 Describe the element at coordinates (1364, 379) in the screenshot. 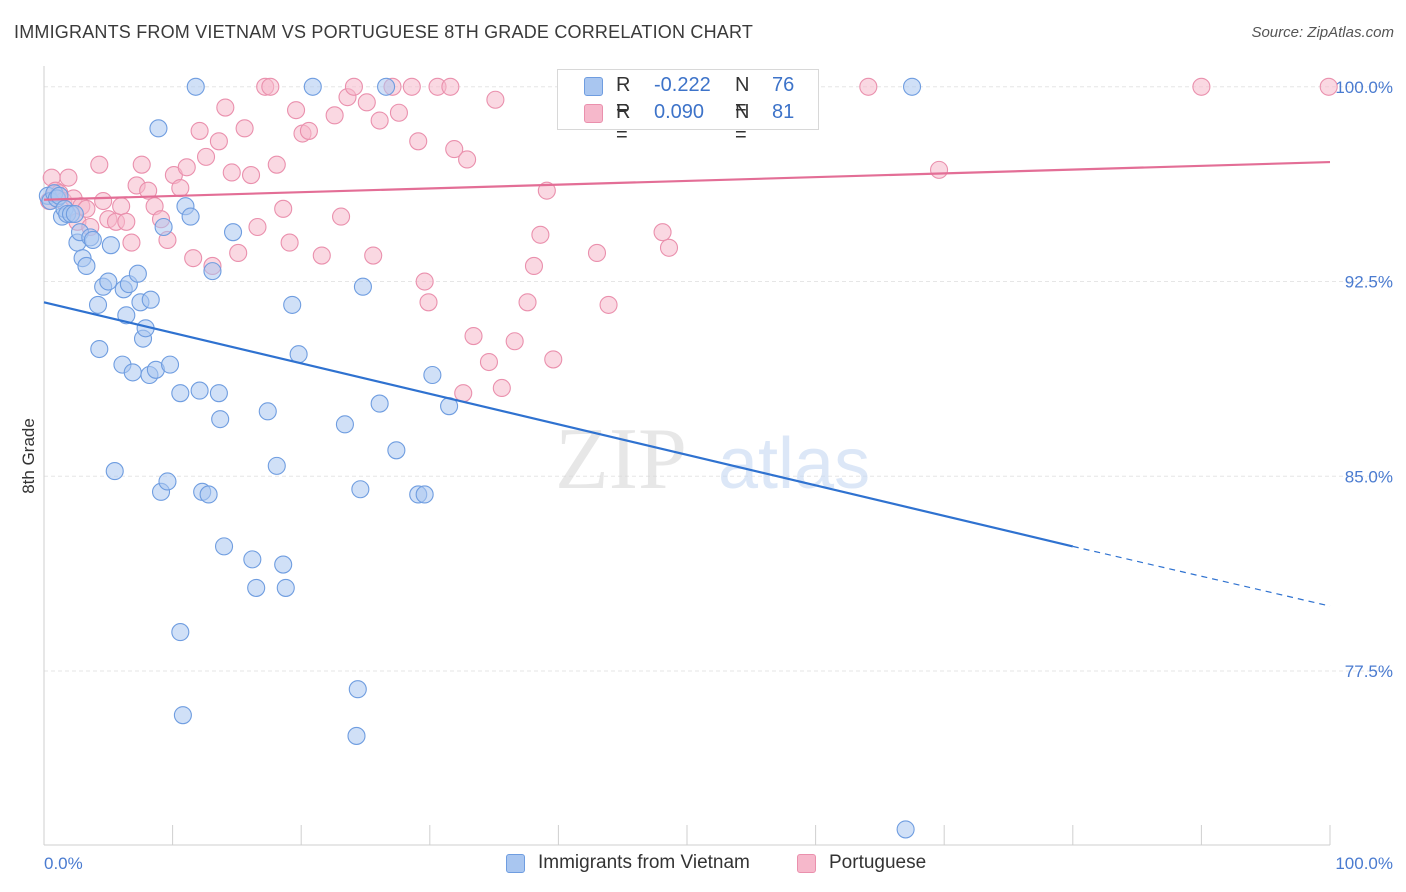

I see `y-tick-labels: 77.5% 85.0% 92.5% 100.0%` at that location.